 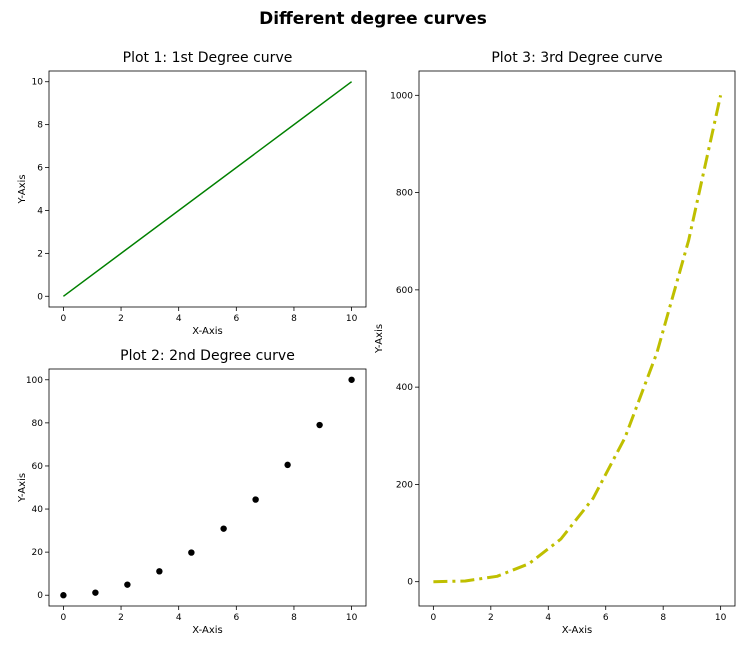 I want to click on figure-title: Different degree curves, so click(x=373, y=19).